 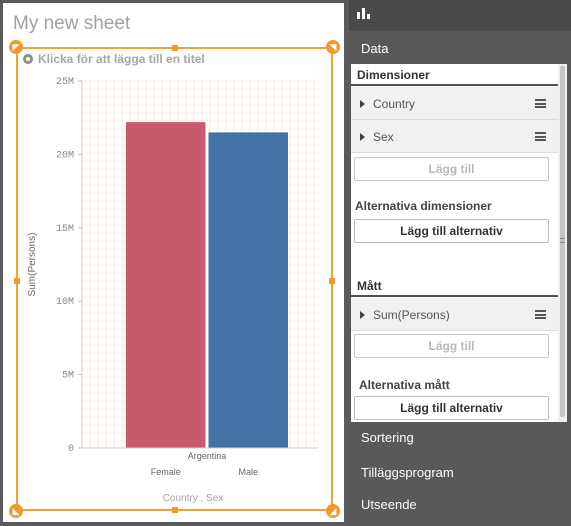 I want to click on panel-toolbar, so click(x=460, y=15).